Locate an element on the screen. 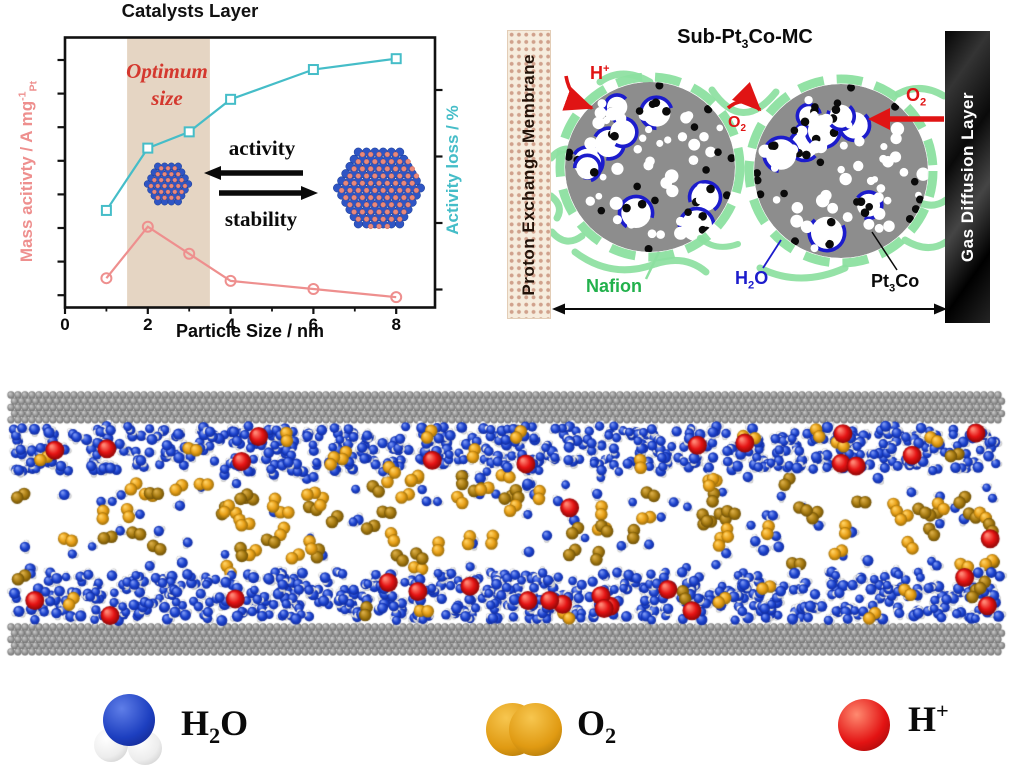  oxygen-molecule-icon is located at coordinates (525, 730).